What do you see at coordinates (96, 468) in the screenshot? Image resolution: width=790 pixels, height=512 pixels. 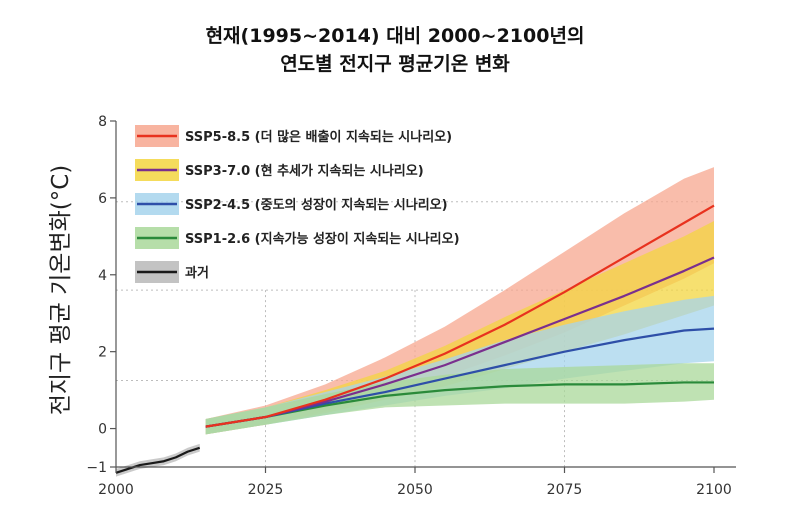 I see `y-tick-label: −1` at bounding box center [96, 468].